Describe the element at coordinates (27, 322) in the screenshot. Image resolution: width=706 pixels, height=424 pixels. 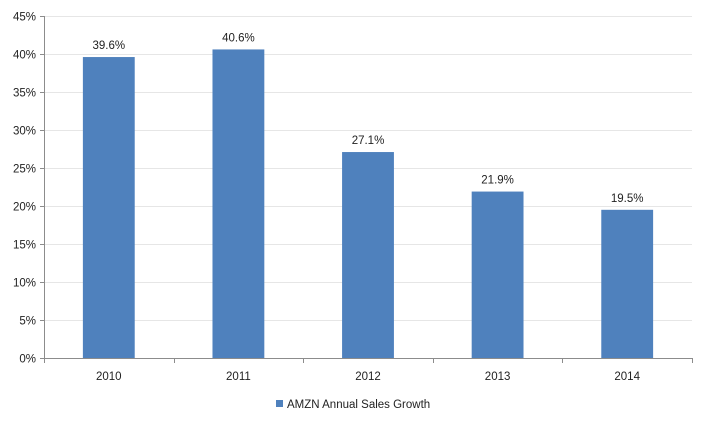
I see `y-tick-label: 5%` at that location.